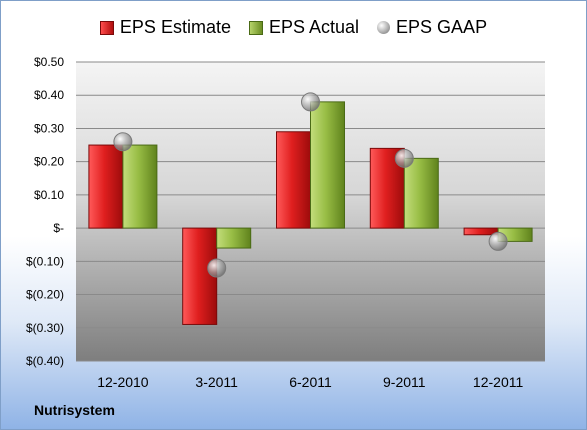 This screenshot has width=587, height=430. I want to click on legend-swatch-estimate, so click(106, 27).